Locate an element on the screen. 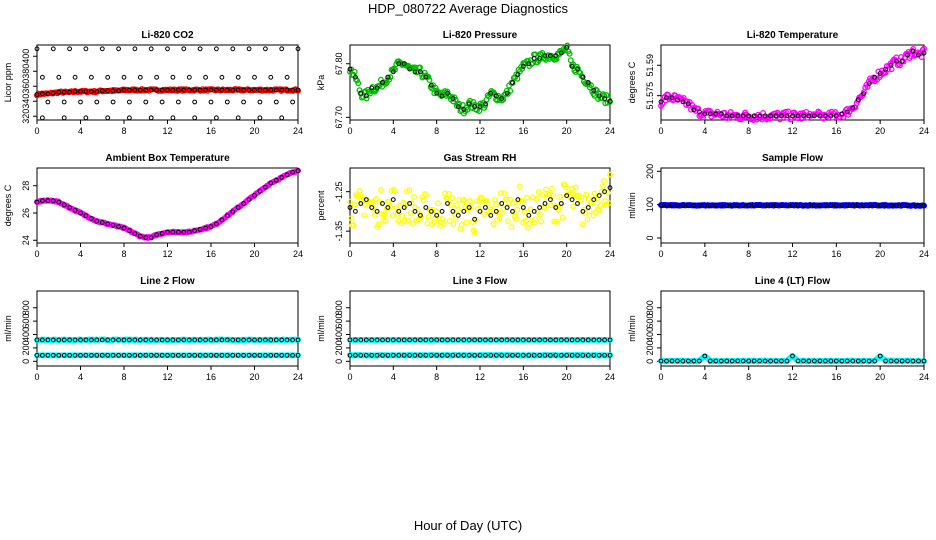 The height and width of the screenshot is (540, 936). point-cloud is located at coordinates (167, 347).